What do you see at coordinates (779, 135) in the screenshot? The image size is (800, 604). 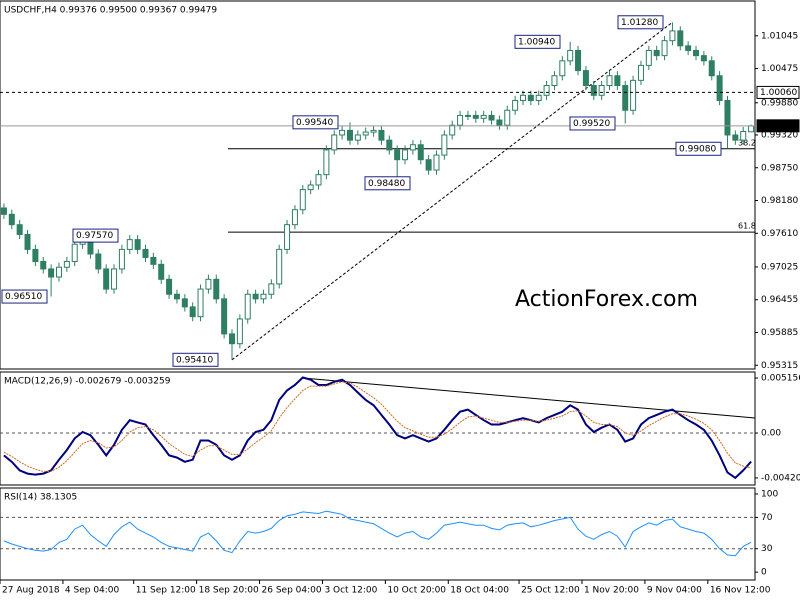 I see `y-tick-label: 0.99320` at bounding box center [779, 135].